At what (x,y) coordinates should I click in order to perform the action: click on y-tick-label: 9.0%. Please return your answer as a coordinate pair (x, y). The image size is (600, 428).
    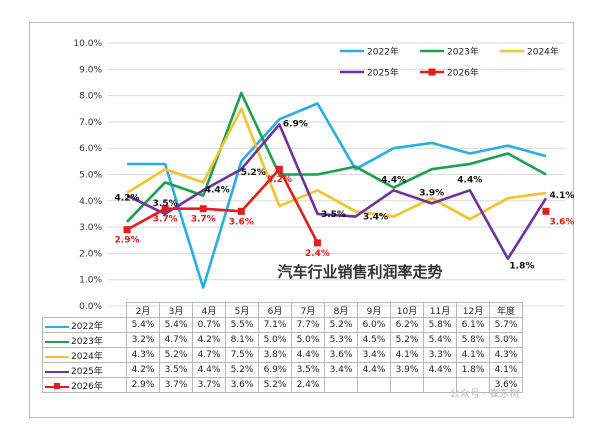
    Looking at the image, I should click on (90, 70).